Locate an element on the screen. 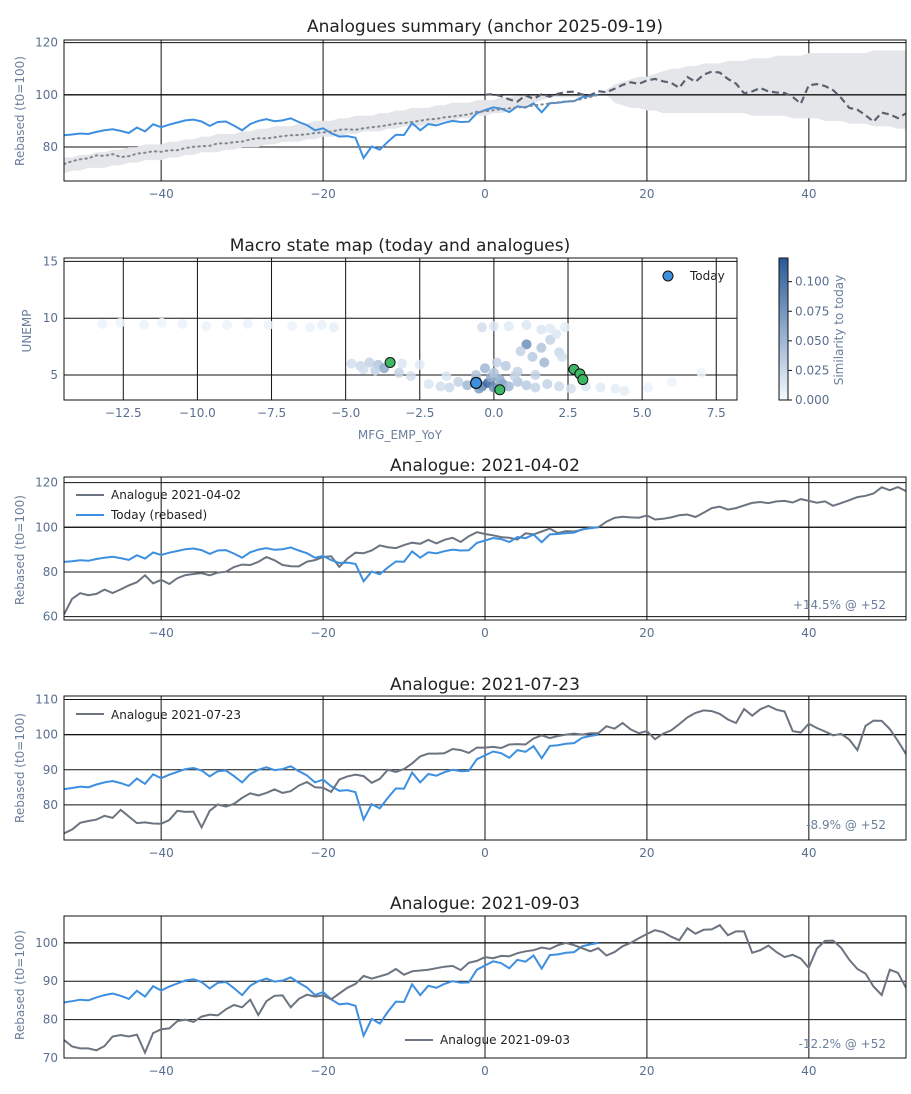 The image size is (911, 1094). scatter-group is located at coordinates (402, 356).